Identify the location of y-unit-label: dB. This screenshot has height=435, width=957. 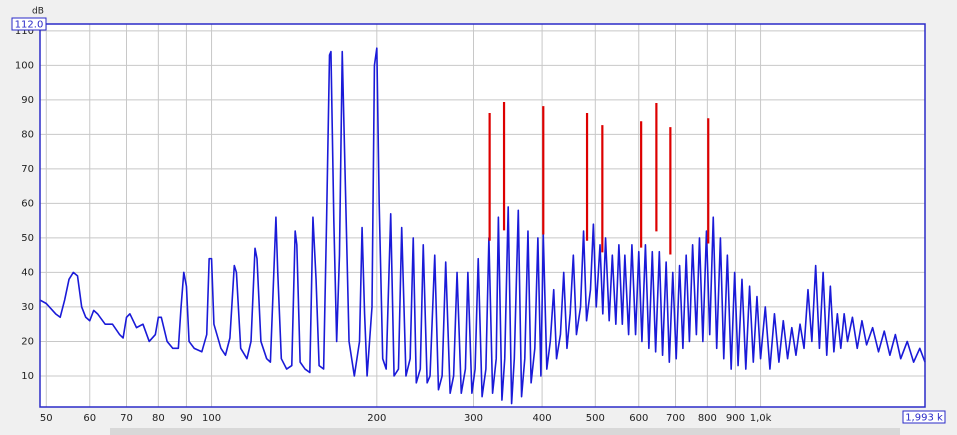
(38, 12).